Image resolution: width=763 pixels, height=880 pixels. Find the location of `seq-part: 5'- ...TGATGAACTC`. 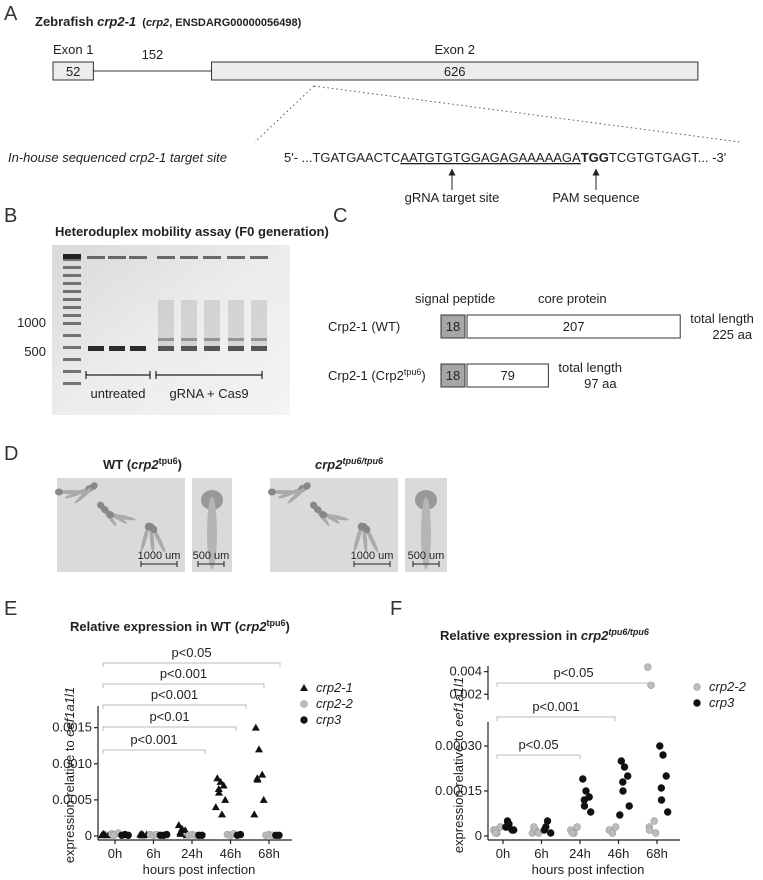

seq-part: 5'- ...TGATGAACTC is located at coordinates (342, 157).